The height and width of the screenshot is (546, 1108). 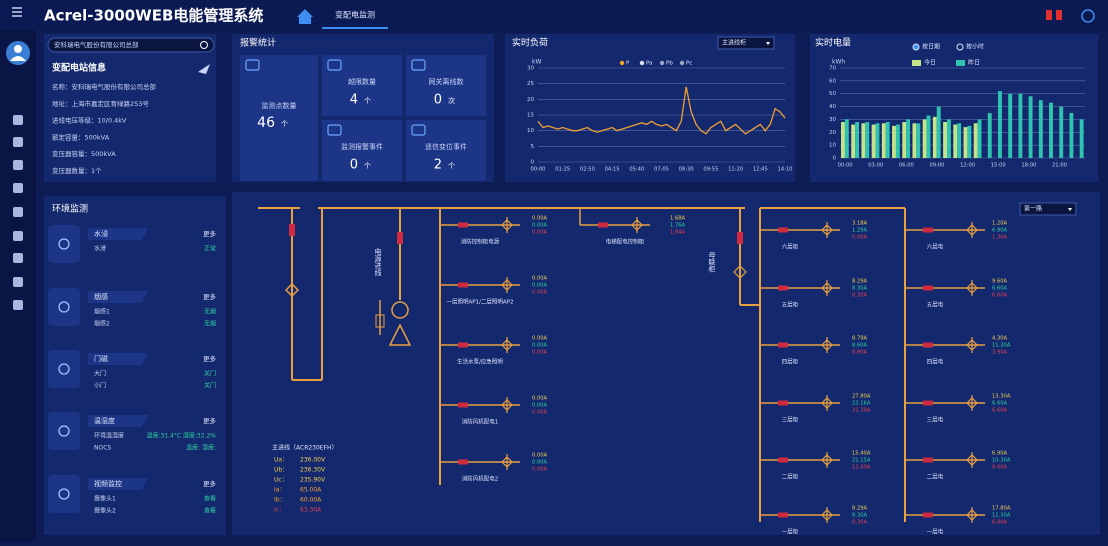 What do you see at coordinates (1000, 282) in the screenshot?
I see `current-value: 9.60A` at bounding box center [1000, 282].